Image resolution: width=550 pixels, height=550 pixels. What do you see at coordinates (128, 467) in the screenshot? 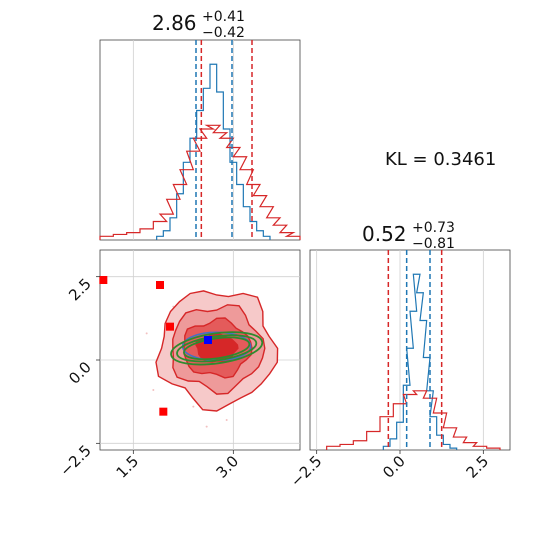
I see `joint-xtick-label-0: 1.5` at bounding box center [128, 467].